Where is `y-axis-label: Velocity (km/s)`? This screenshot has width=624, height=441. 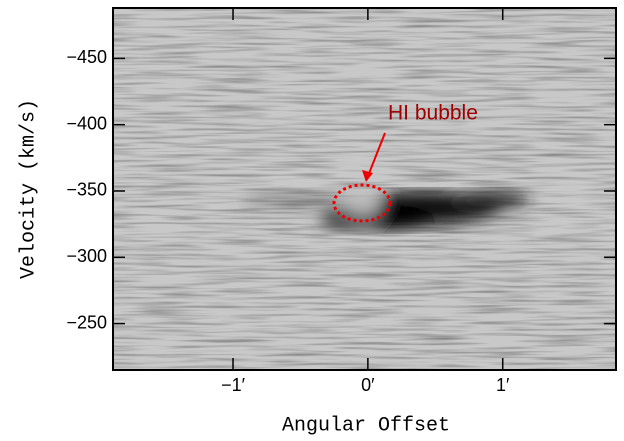 y-axis-label: Velocity (km/s) is located at coordinates (28, 189).